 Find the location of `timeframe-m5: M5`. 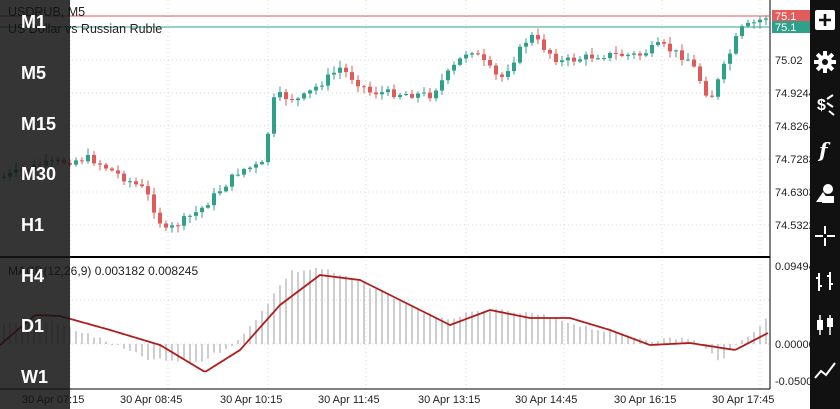

timeframe-m5: M5 is located at coordinates (34, 73).